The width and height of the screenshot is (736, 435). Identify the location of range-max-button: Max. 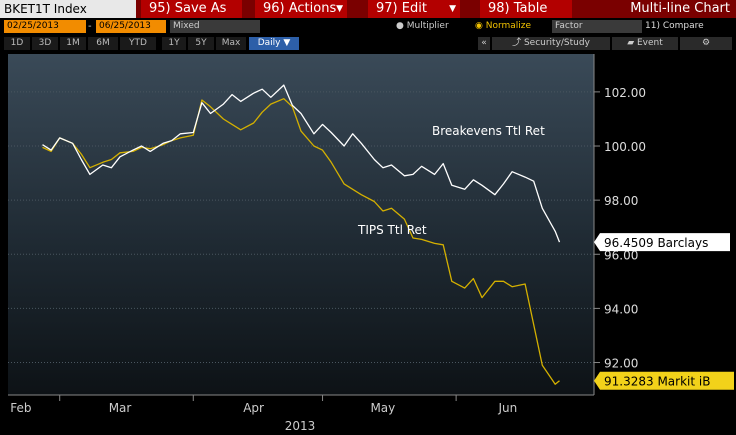
(231, 43).